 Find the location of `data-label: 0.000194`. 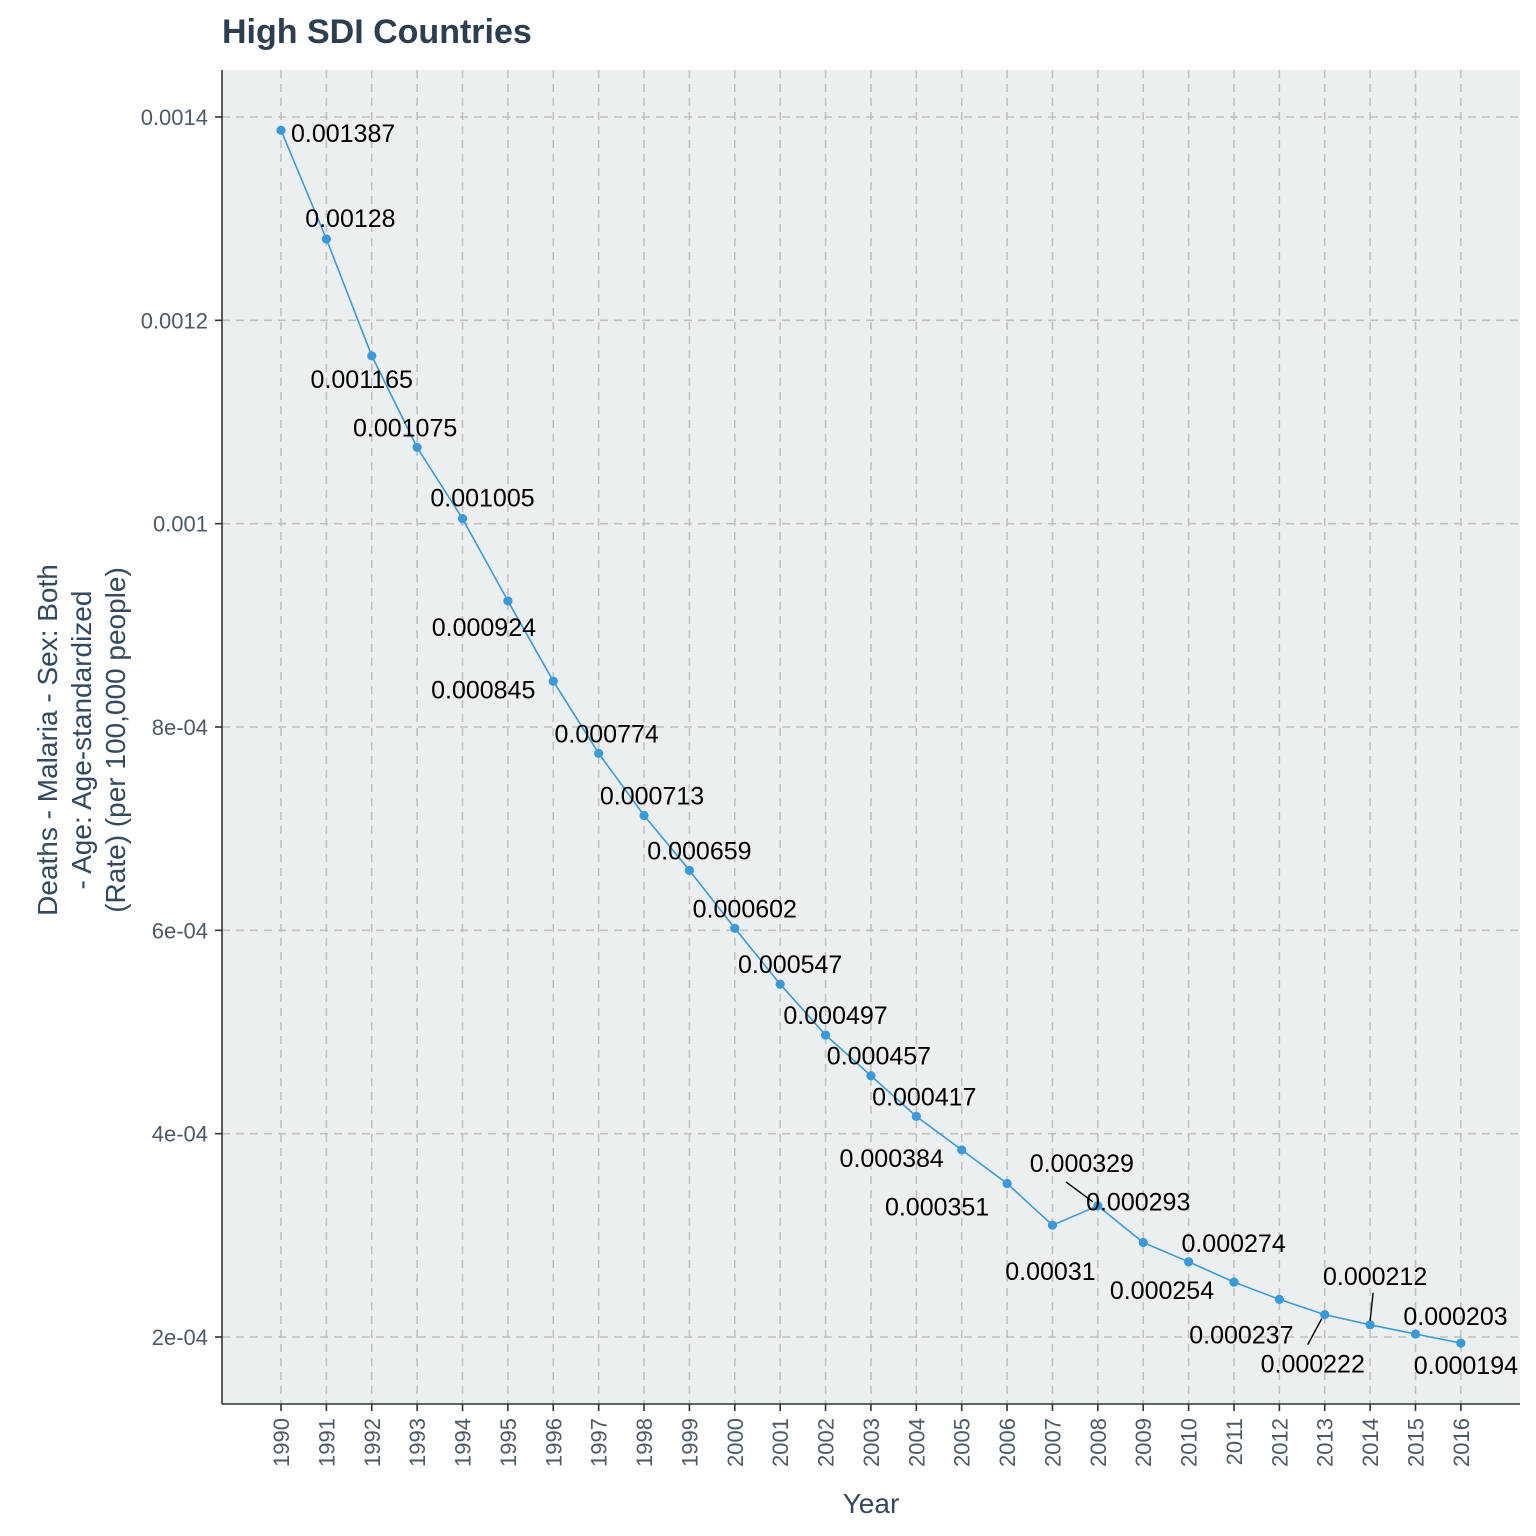

data-label: 0.000194 is located at coordinates (1466, 1366).